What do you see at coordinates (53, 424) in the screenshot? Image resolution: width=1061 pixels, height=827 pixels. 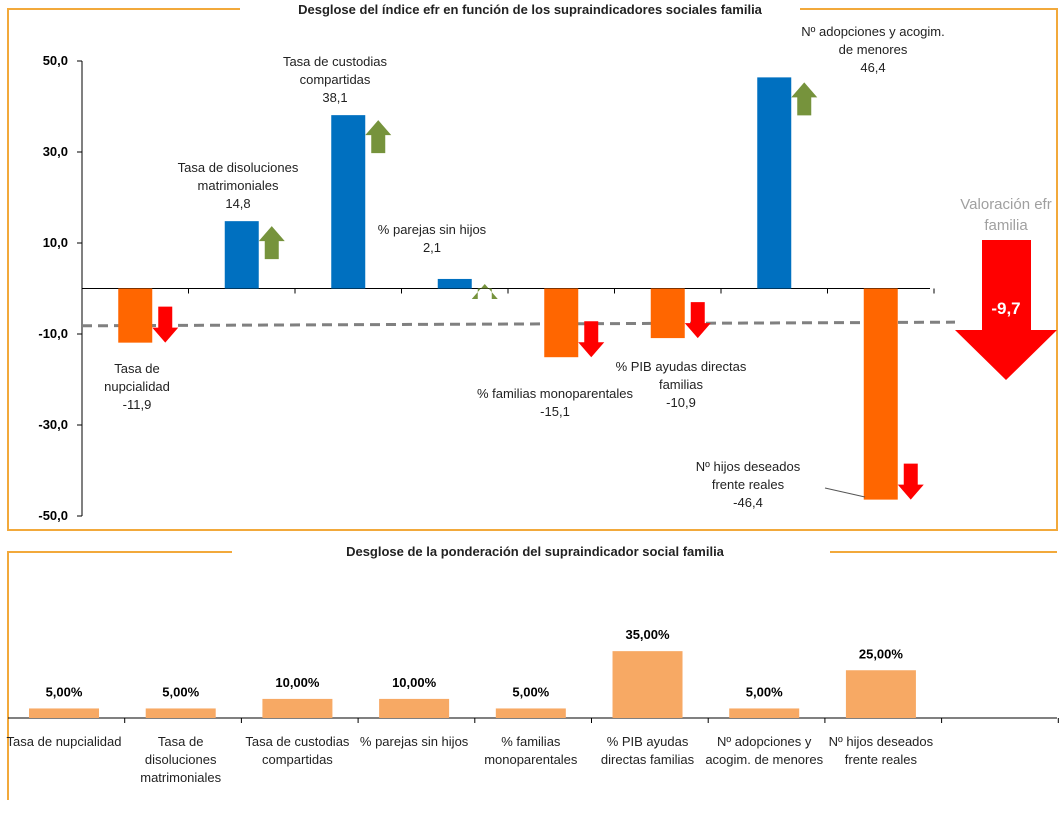 I see `y-tick-label: -30,0` at bounding box center [53, 424].